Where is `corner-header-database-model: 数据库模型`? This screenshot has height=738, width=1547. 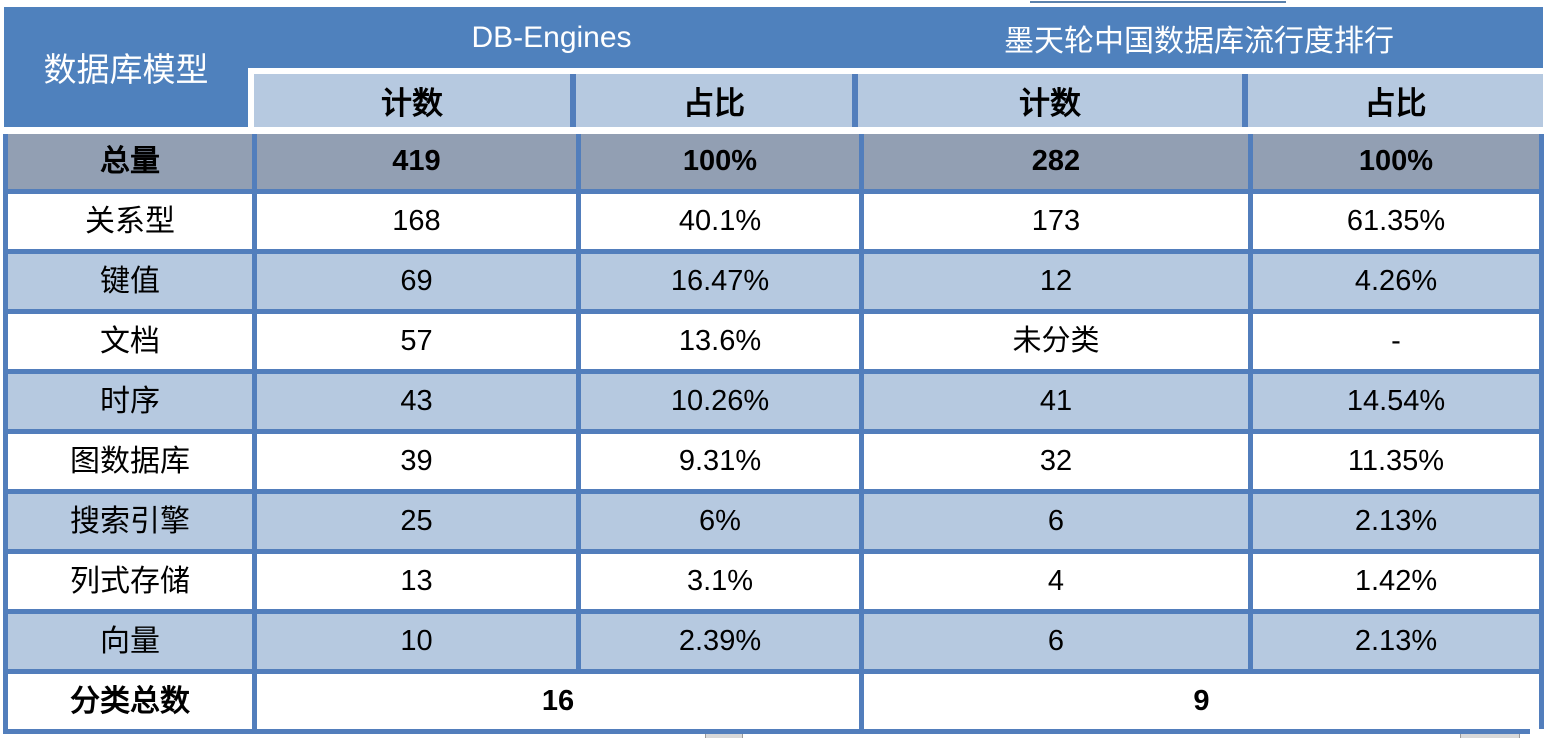
corner-header-database-model: 数据库模型 is located at coordinates (126, 67).